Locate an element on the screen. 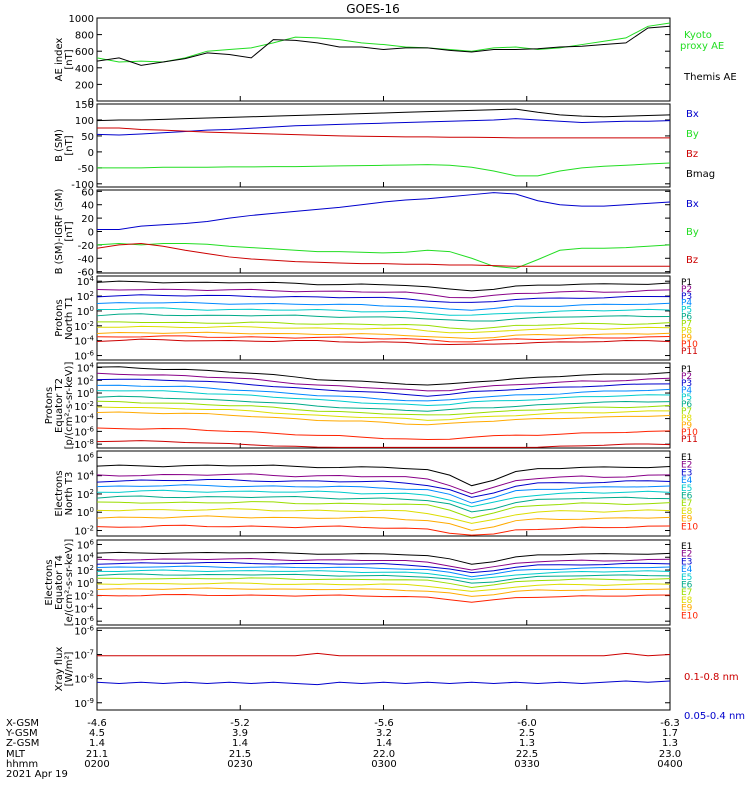 The image size is (750, 800). footer-value: 21.1 is located at coordinates (97, 754).